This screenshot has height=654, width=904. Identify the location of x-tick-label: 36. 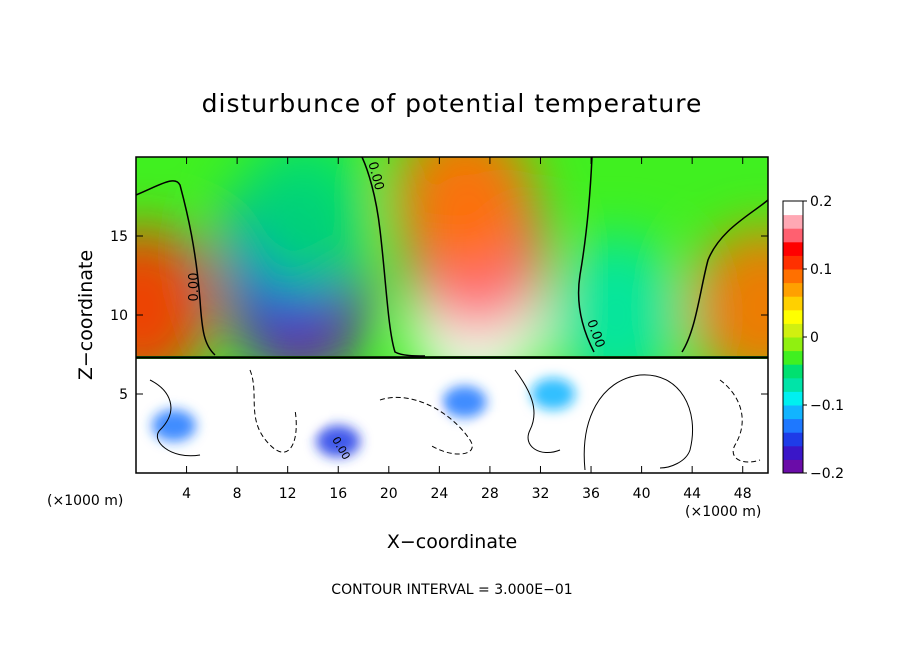
(591, 494).